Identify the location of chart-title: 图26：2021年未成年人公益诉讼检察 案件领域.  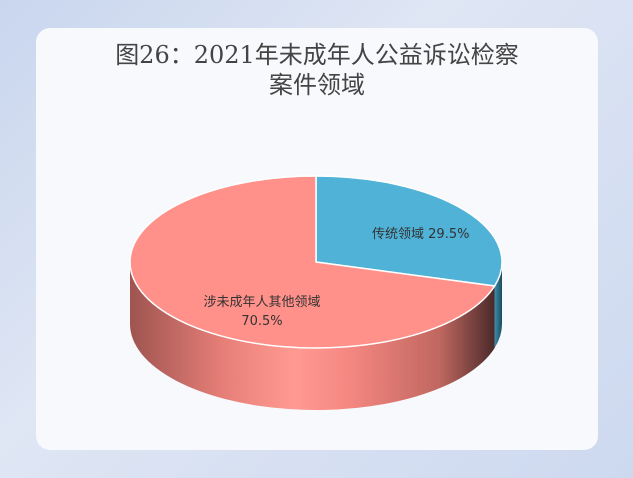
(317, 70).